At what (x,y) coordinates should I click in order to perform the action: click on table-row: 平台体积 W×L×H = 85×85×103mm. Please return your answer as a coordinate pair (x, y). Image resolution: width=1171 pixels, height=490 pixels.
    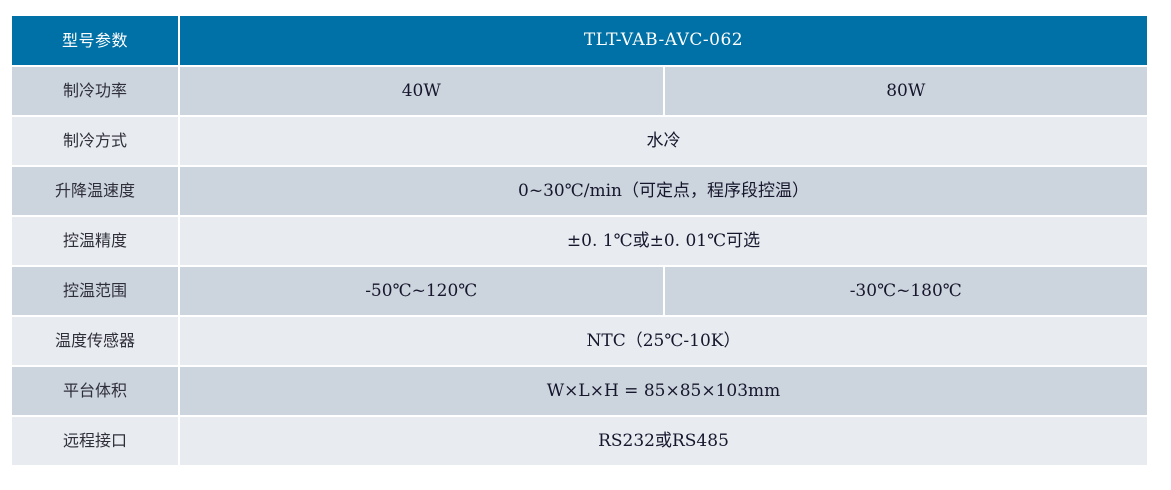
    Looking at the image, I should click on (579, 391).